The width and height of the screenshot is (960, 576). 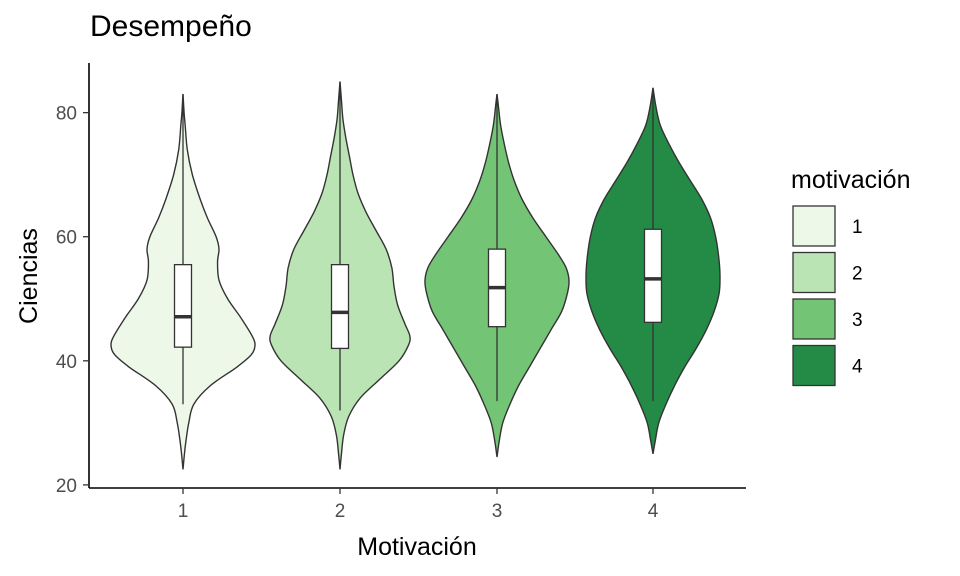 What do you see at coordinates (857, 274) in the screenshot?
I see `legend-label-2: 2` at bounding box center [857, 274].